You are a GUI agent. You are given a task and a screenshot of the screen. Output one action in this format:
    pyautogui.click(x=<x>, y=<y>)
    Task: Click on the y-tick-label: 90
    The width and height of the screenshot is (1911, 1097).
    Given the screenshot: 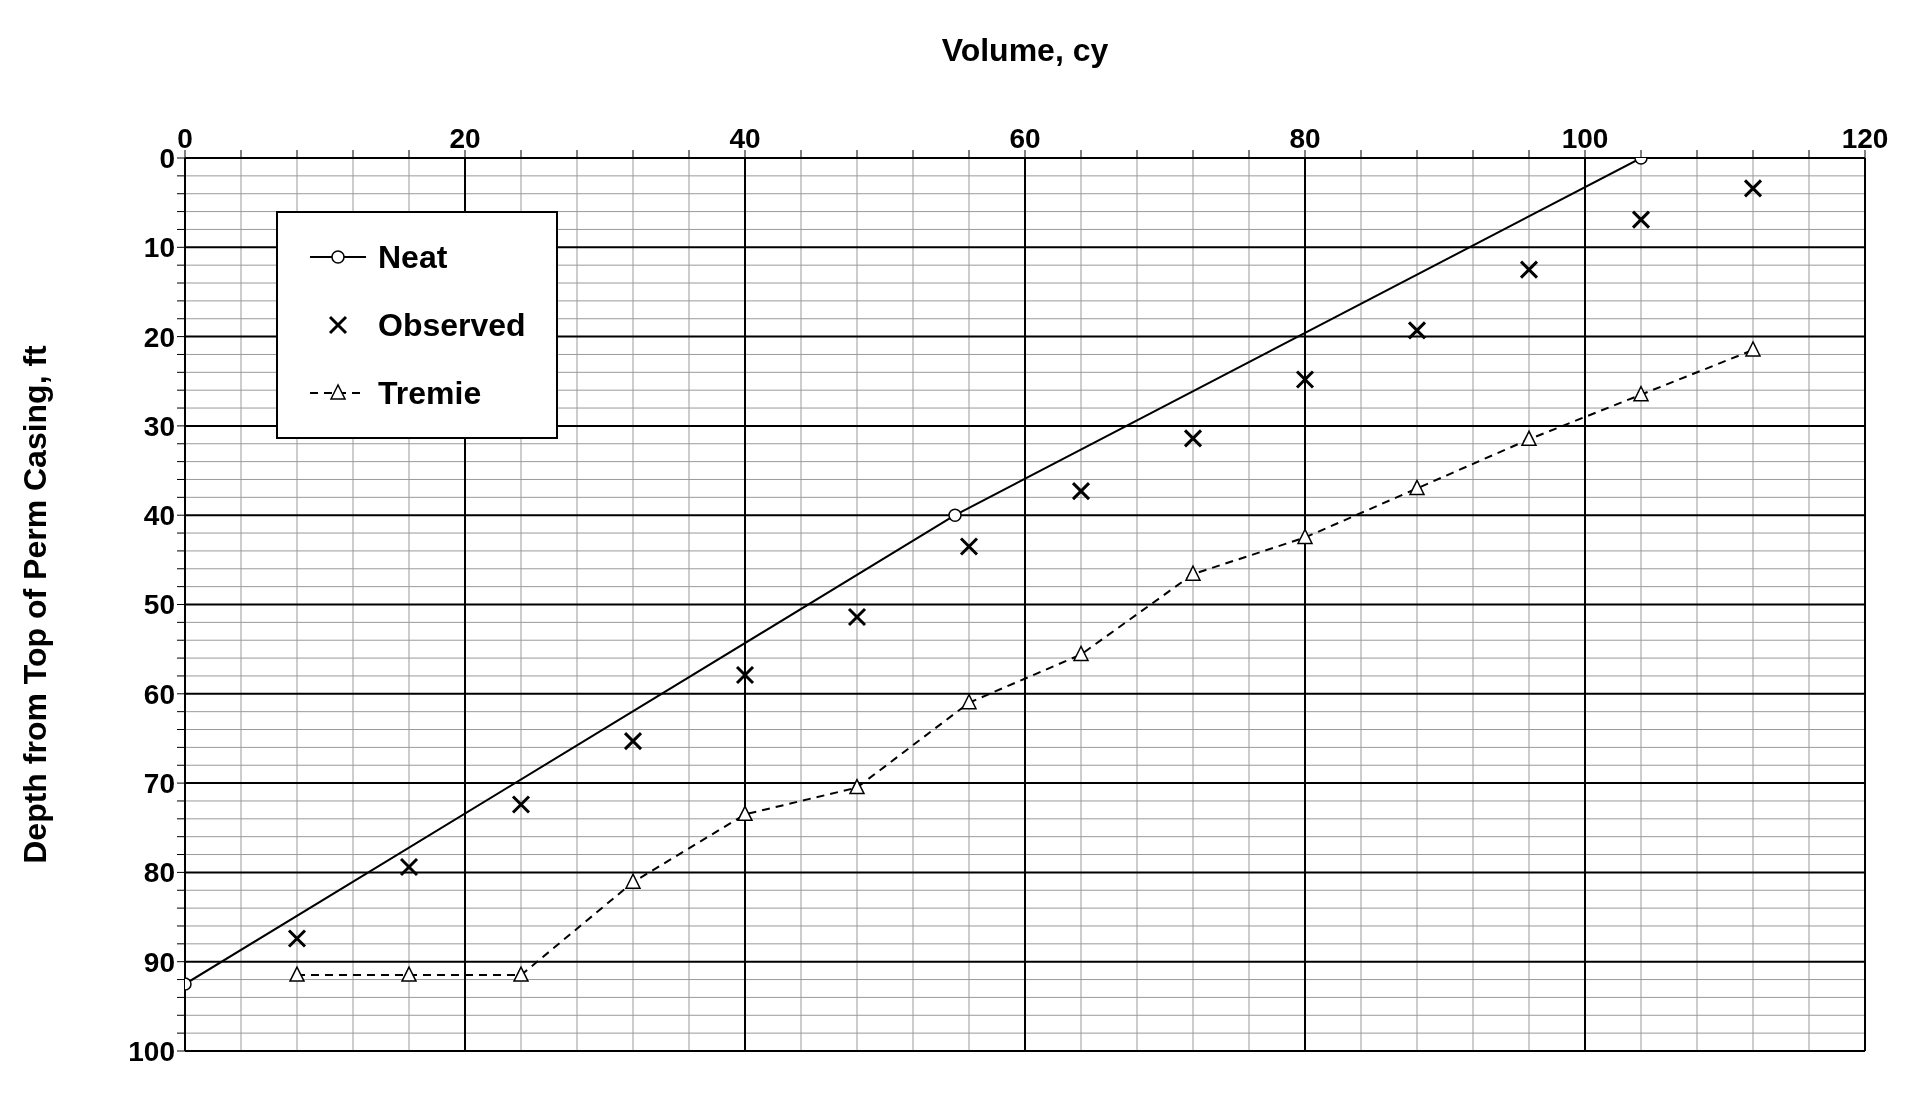 What is the action you would take?
    pyautogui.click(x=159, y=962)
    